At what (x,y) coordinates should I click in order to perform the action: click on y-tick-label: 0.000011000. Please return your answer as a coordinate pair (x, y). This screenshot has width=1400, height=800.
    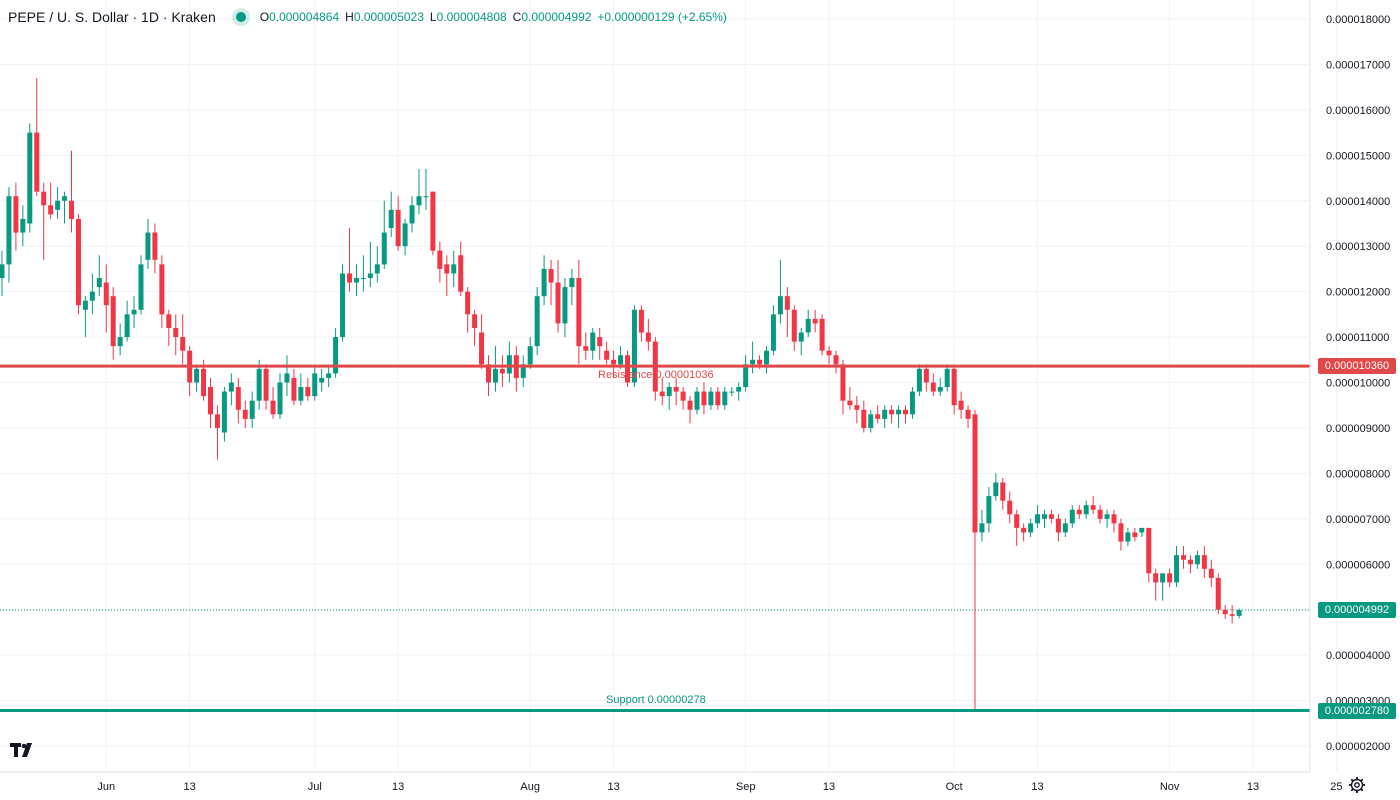
    Looking at the image, I should click on (1357, 338).